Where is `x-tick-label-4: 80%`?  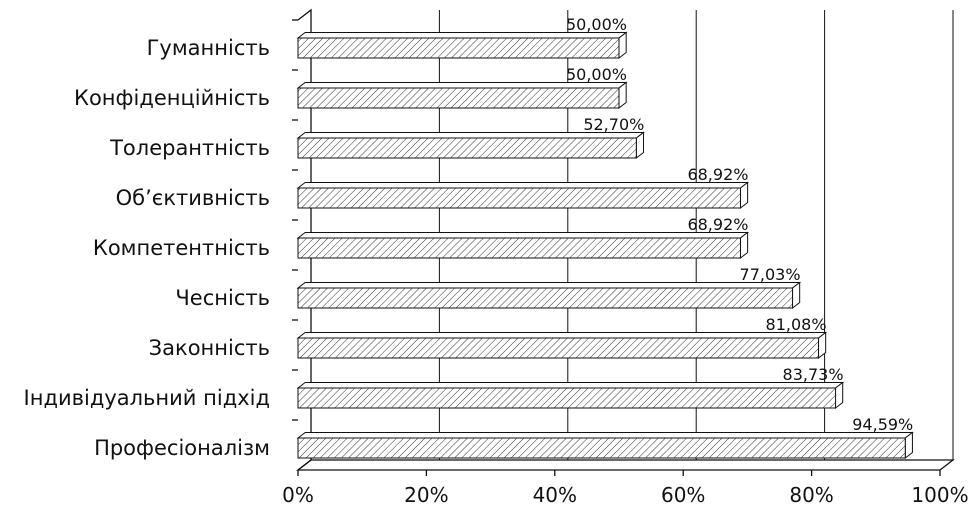 x-tick-label-4: 80% is located at coordinates (811, 495).